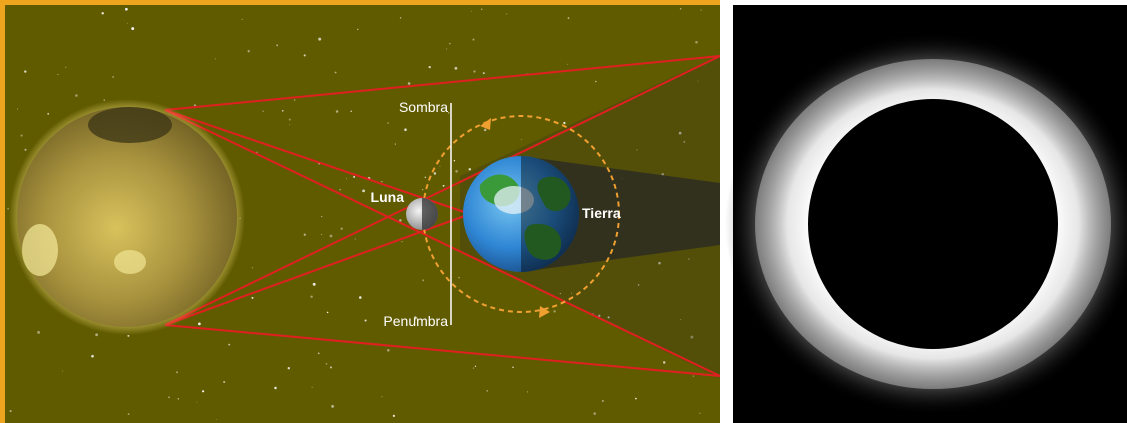 The height and width of the screenshot is (423, 1127). Describe the element at coordinates (415, 321) in the screenshot. I see `penumbra-label: Penumbra` at that location.